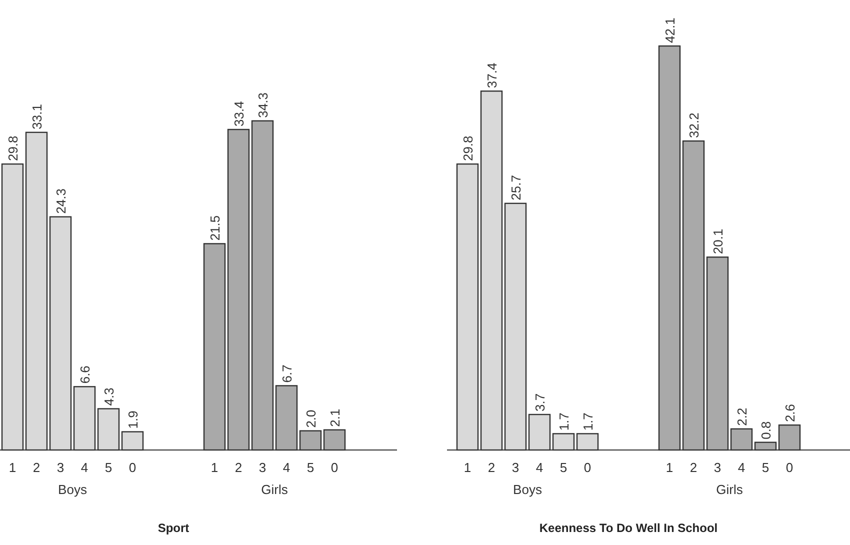 The width and height of the screenshot is (850, 545). What do you see at coordinates (742, 417) in the screenshot?
I see `data-label: 2.2` at bounding box center [742, 417].